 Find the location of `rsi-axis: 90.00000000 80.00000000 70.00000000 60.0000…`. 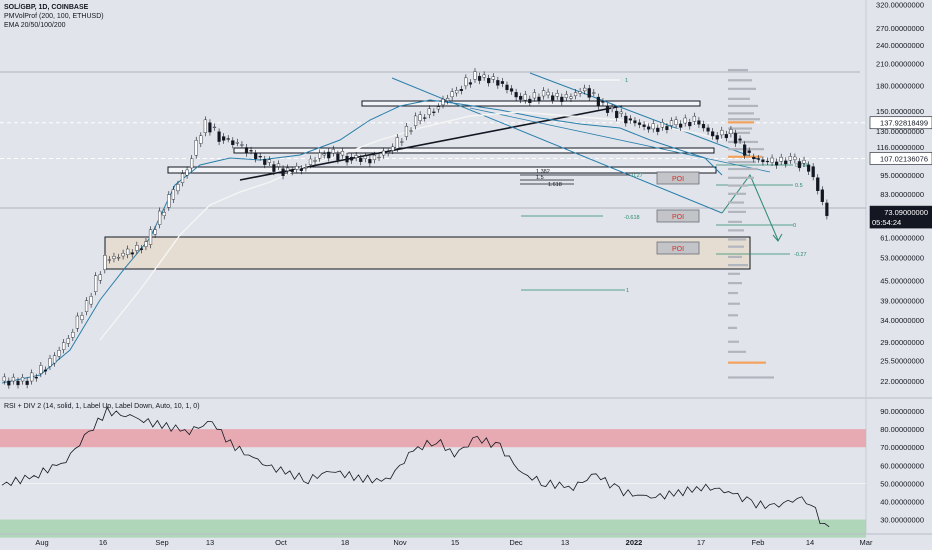

rsi-axis: 90.00000000 80.00000000 70.00000000 60.0000… is located at coordinates (902, 465).